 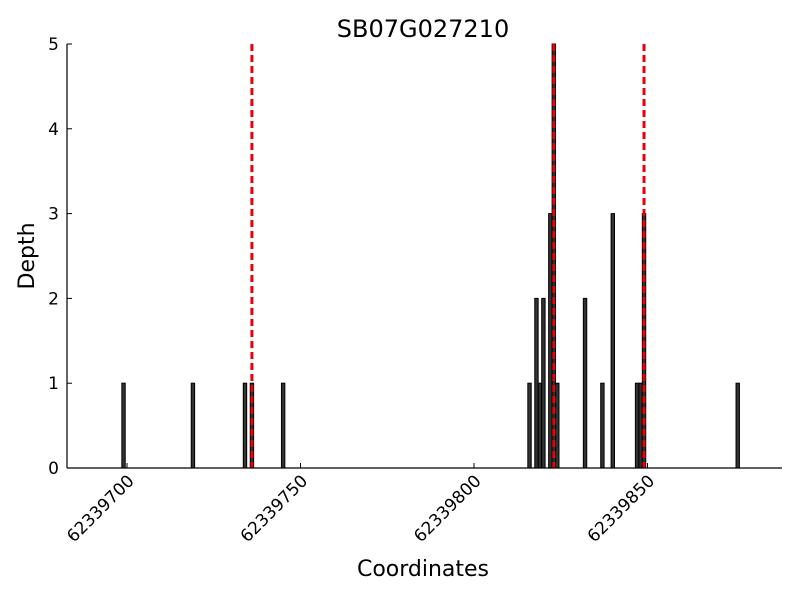 I want to click on x-tick-label: 62339800, so click(x=447, y=508).